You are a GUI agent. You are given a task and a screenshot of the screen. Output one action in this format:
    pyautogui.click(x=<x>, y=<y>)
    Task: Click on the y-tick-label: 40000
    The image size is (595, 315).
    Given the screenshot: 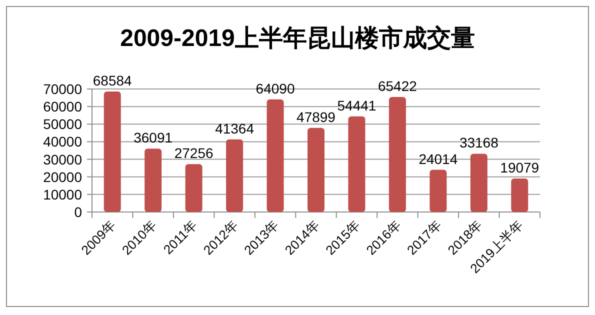 What is the action you would take?
    pyautogui.click(x=62, y=142)
    